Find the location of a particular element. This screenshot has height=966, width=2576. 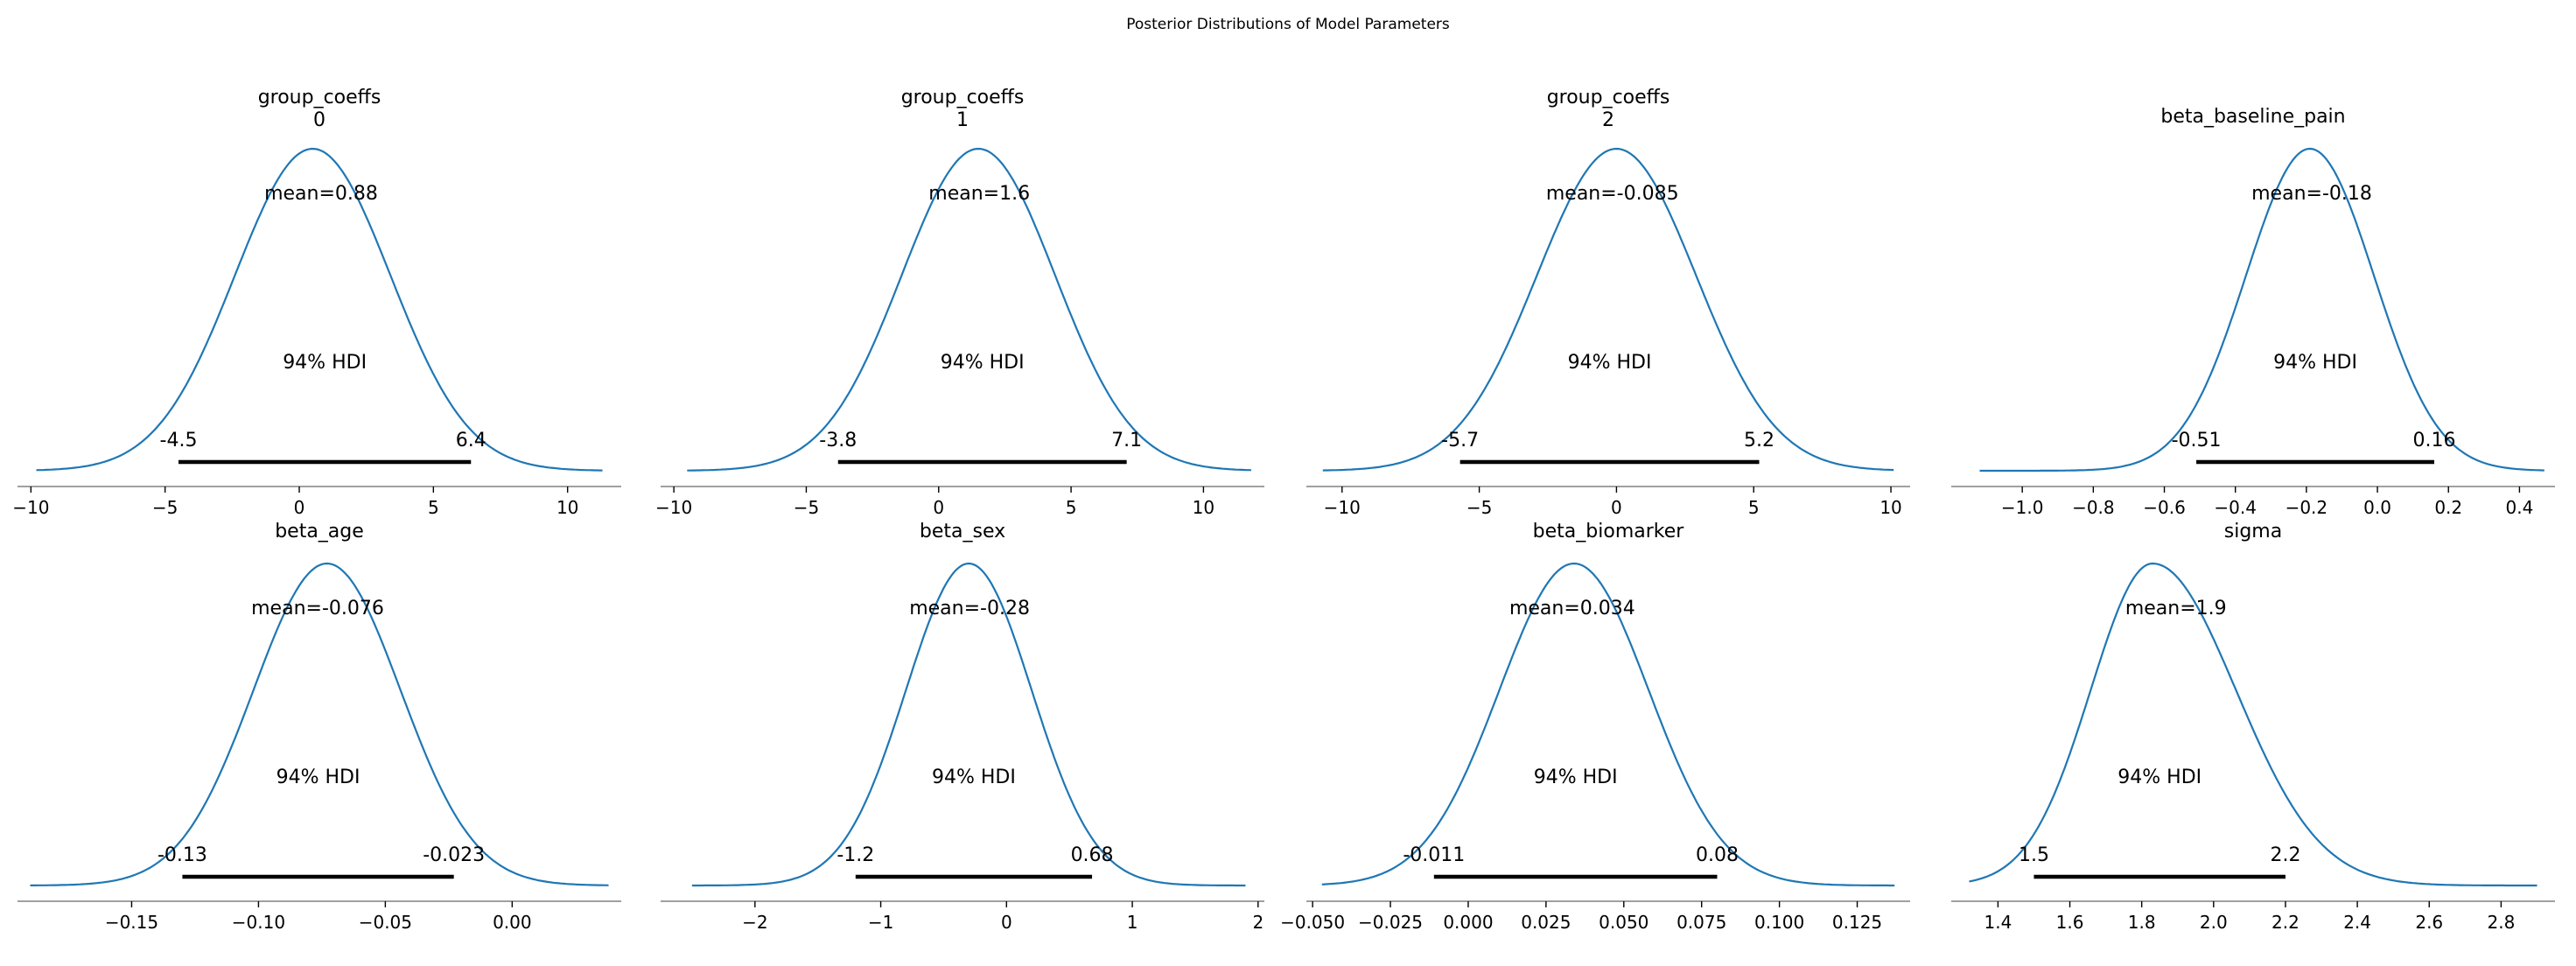

mean-label: mean=-0.18 is located at coordinates (2311, 194).